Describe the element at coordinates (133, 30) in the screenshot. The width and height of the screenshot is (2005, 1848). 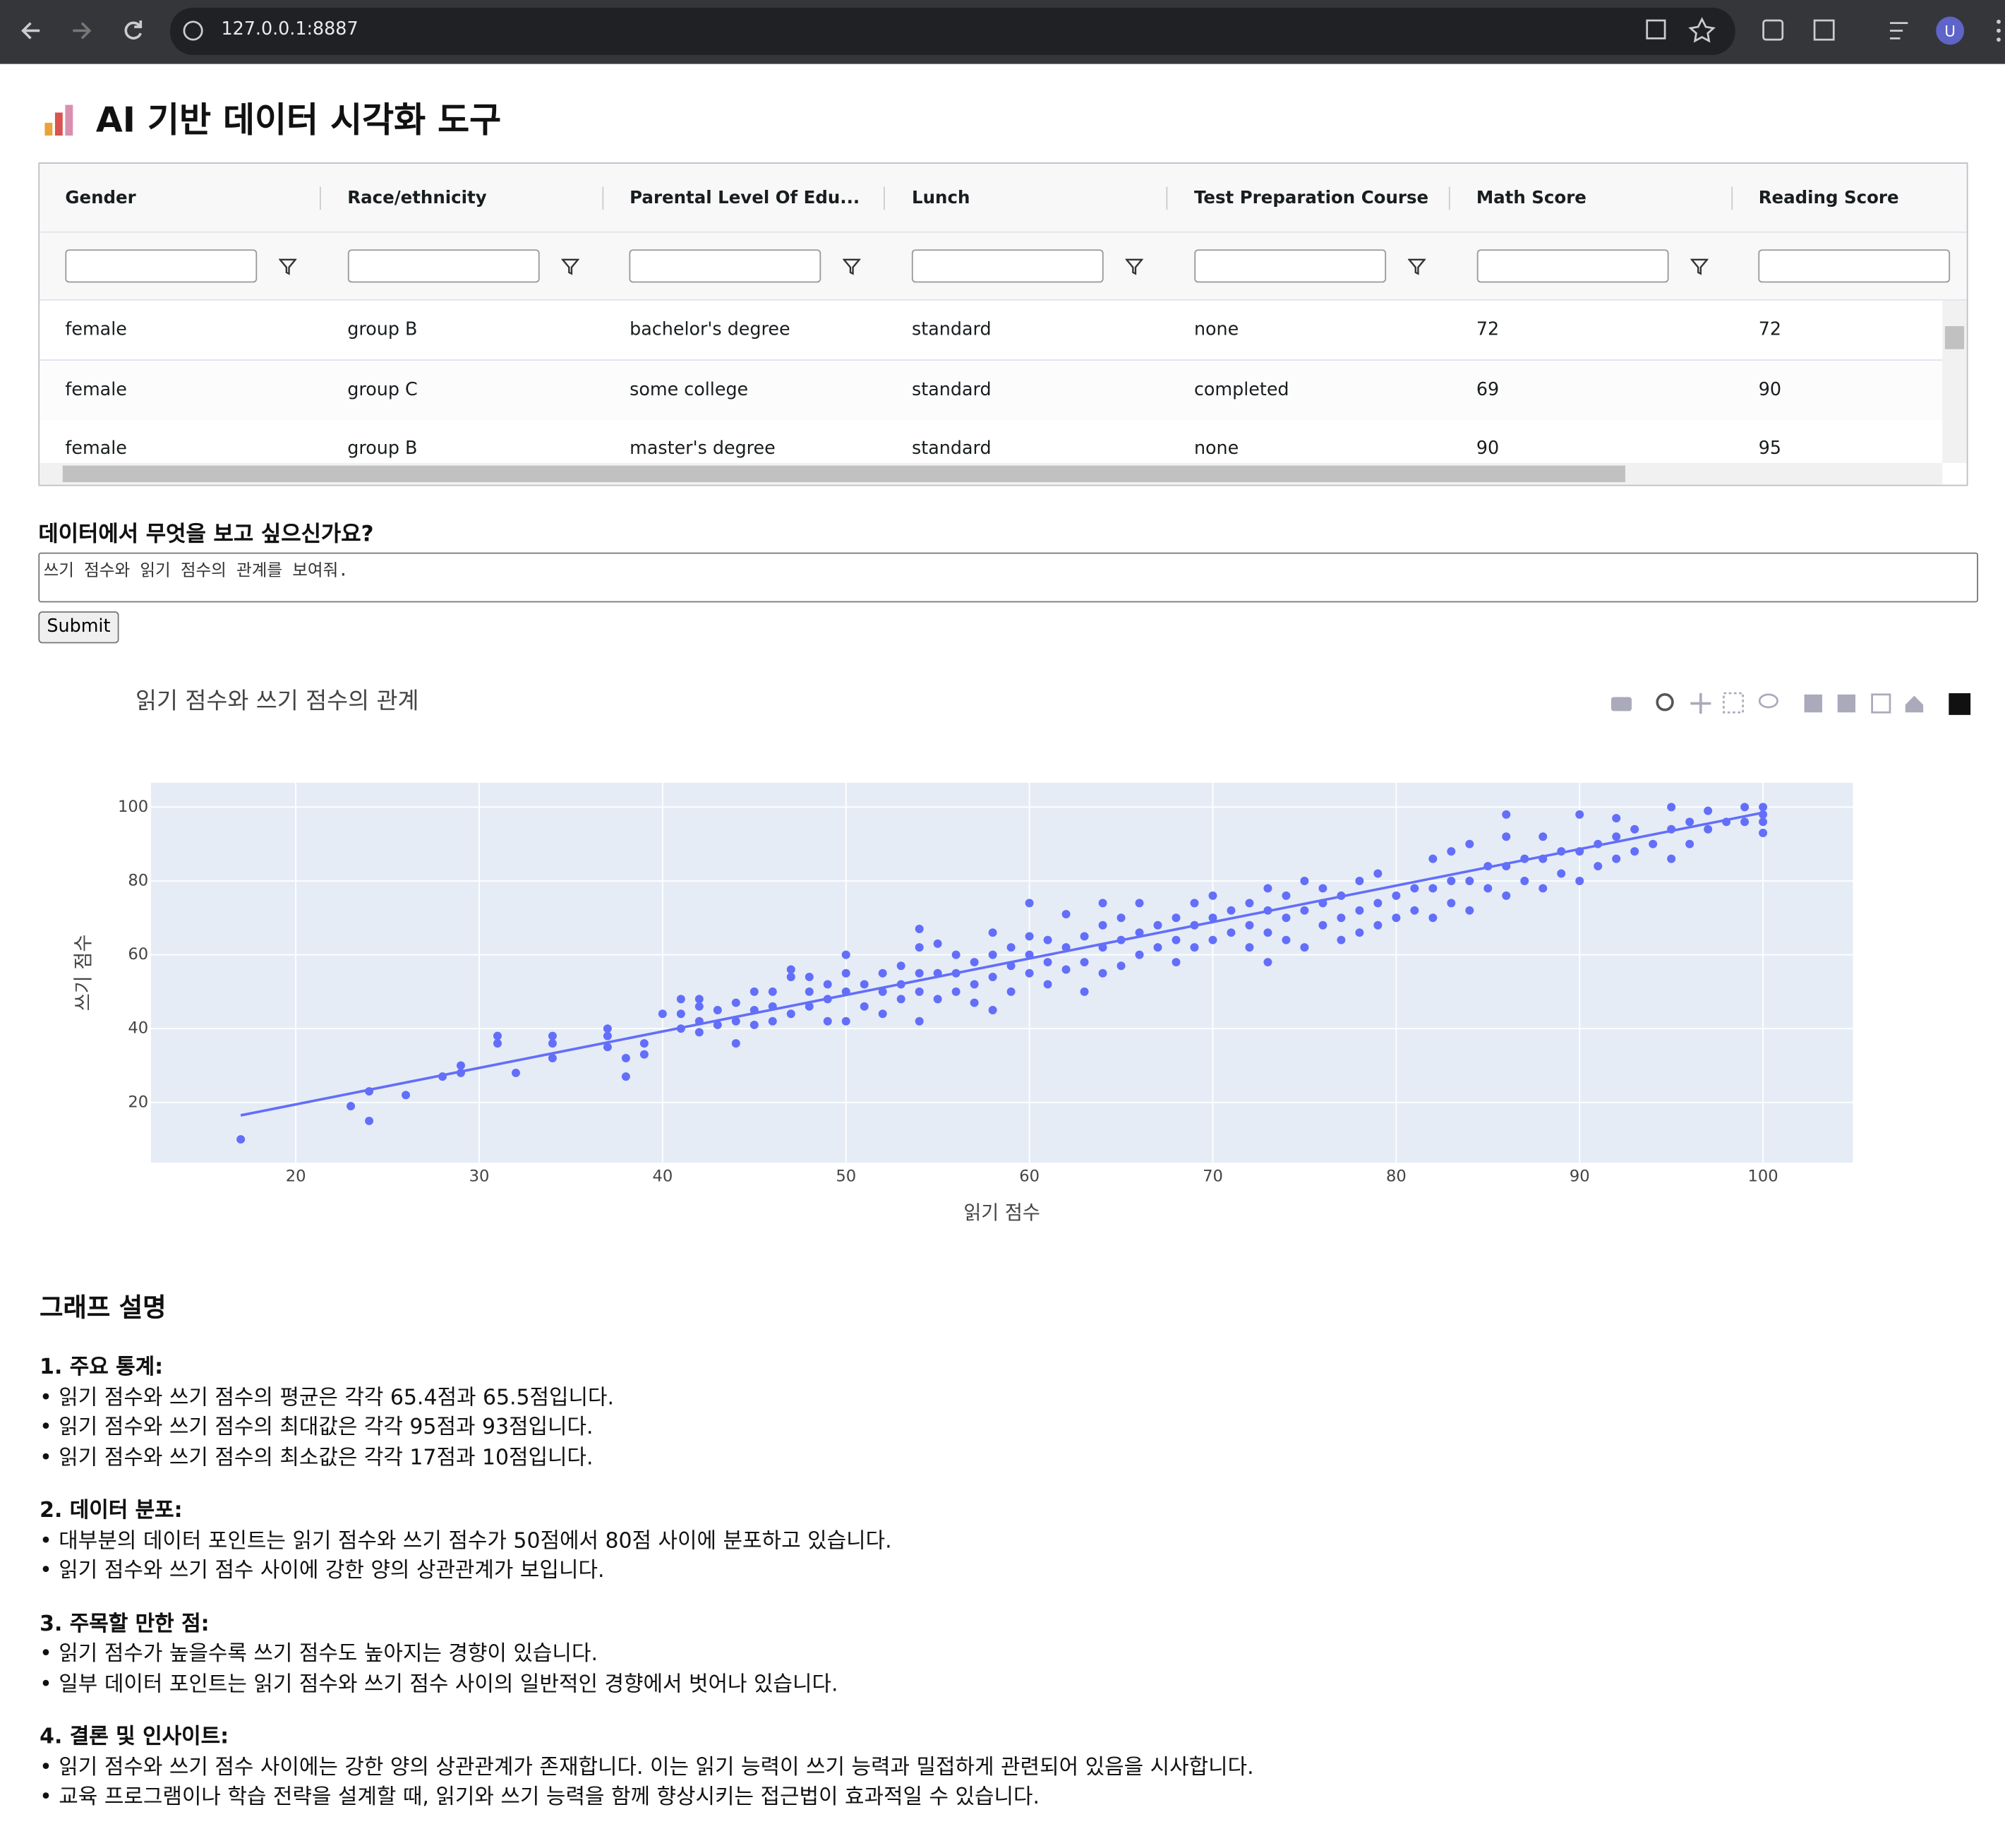
I see `reload-button` at that location.